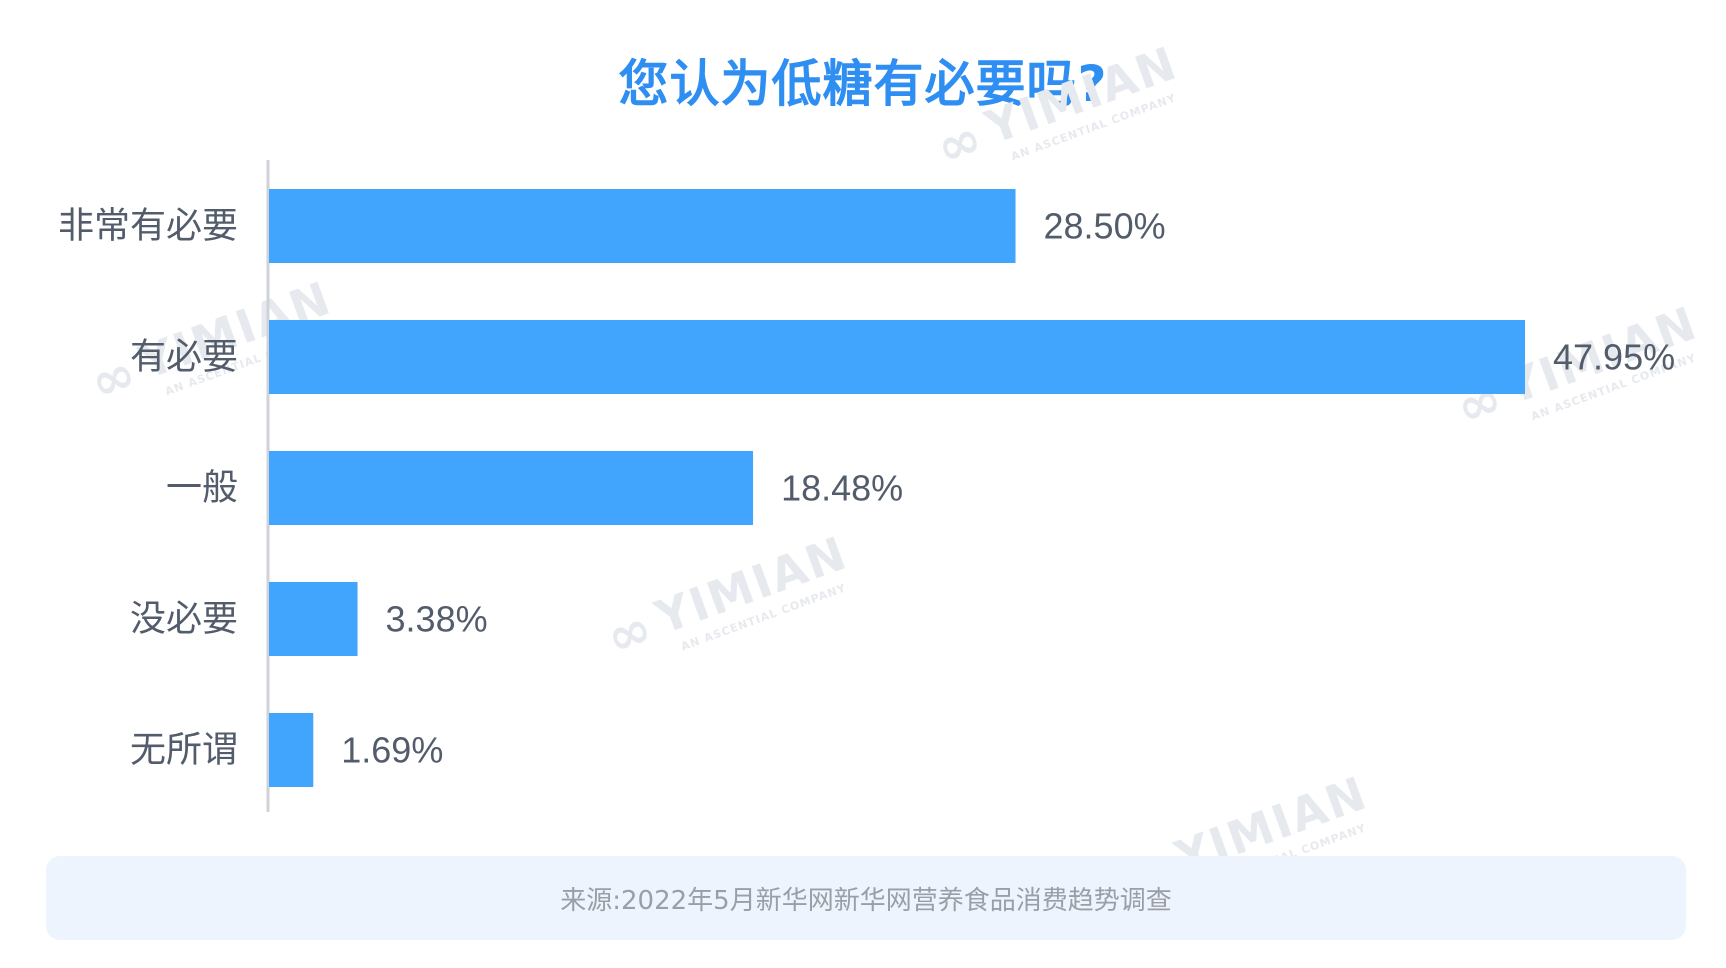 The height and width of the screenshot is (968, 1726). I want to click on source-footer: 来源:2022年5月新华网新华网营养食品消费趋势调查, so click(866, 898).